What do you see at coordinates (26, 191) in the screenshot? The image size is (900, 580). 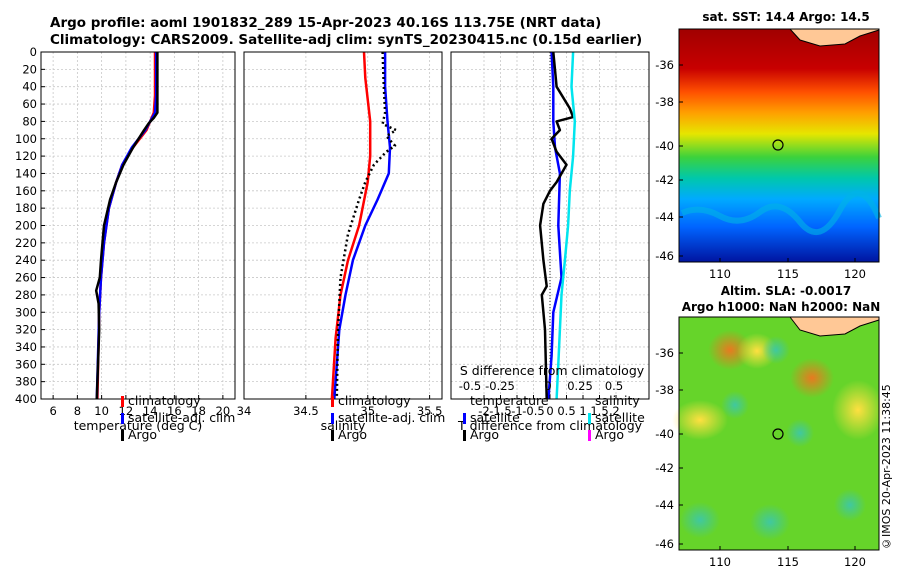 I see `y-tick-label: 160` at bounding box center [26, 191].